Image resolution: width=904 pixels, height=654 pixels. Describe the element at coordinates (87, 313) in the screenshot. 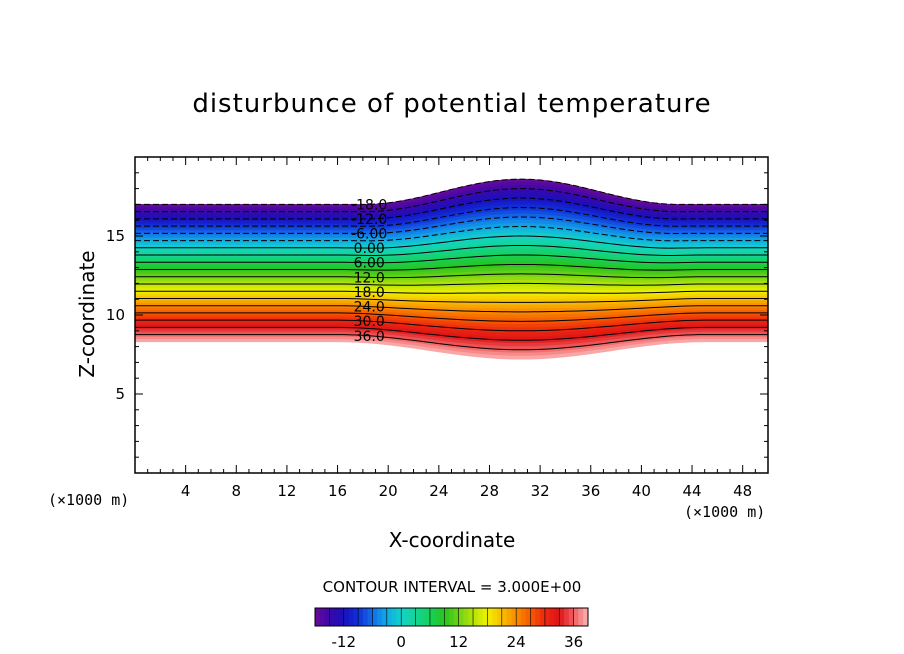

I see `y-axis-label: Z-coordinate` at that location.